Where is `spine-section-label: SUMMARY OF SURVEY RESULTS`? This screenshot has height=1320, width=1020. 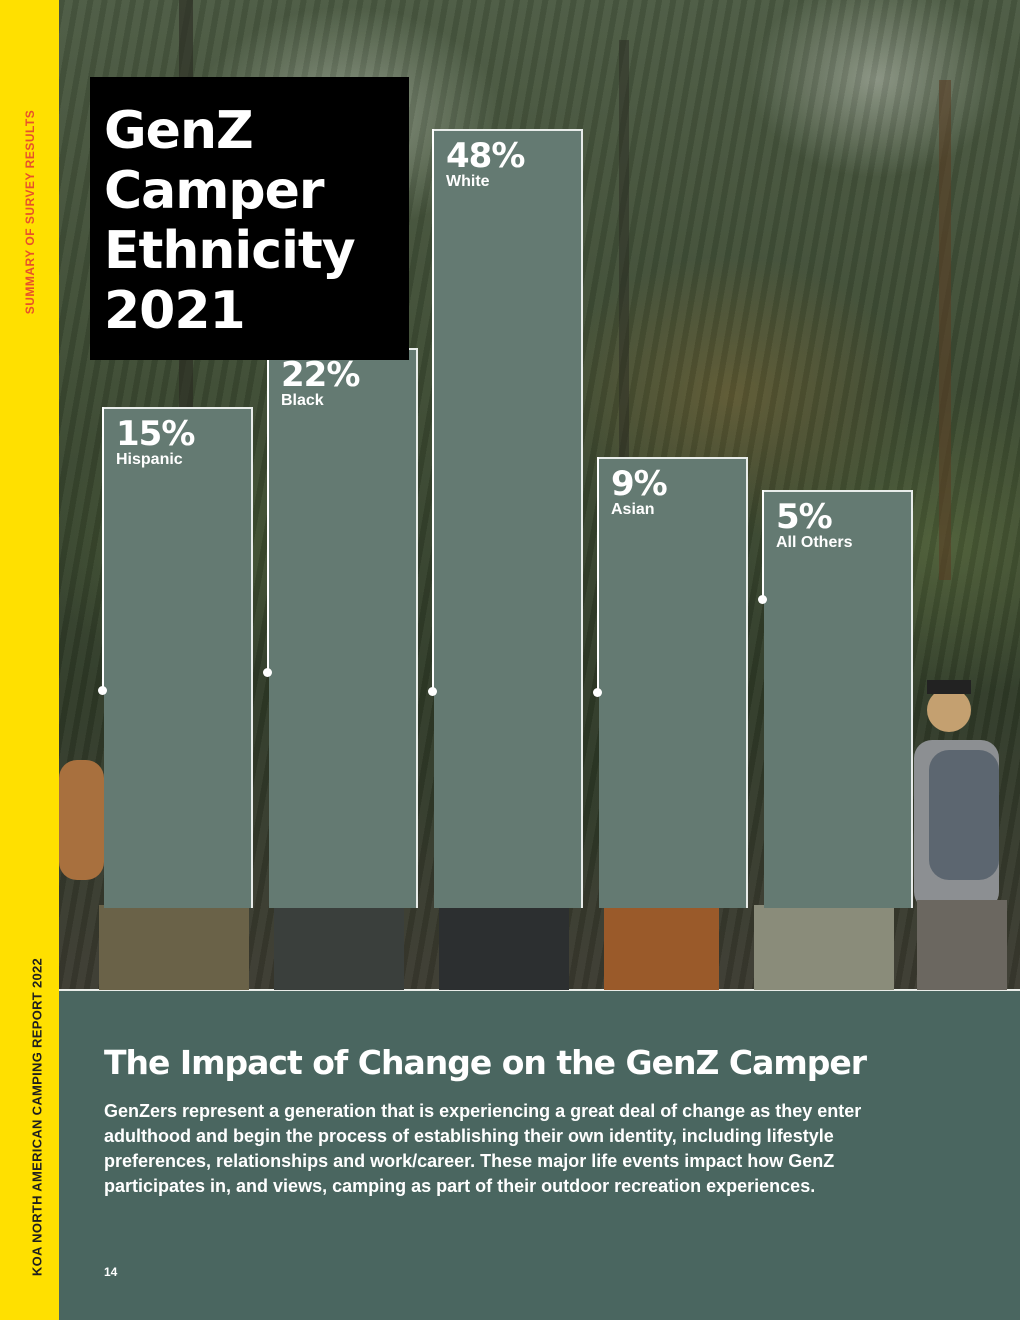 spine-section-label: SUMMARY OF SURVEY RESULTS is located at coordinates (30, 212).